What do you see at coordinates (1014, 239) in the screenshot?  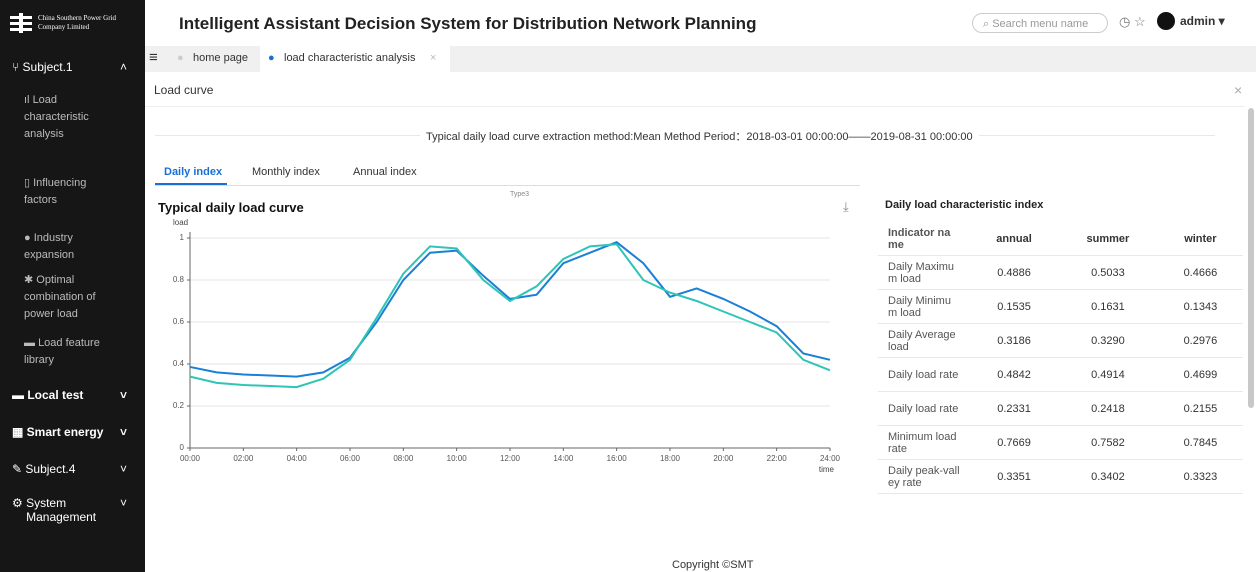 I see `column-header: annual` at bounding box center [1014, 239].